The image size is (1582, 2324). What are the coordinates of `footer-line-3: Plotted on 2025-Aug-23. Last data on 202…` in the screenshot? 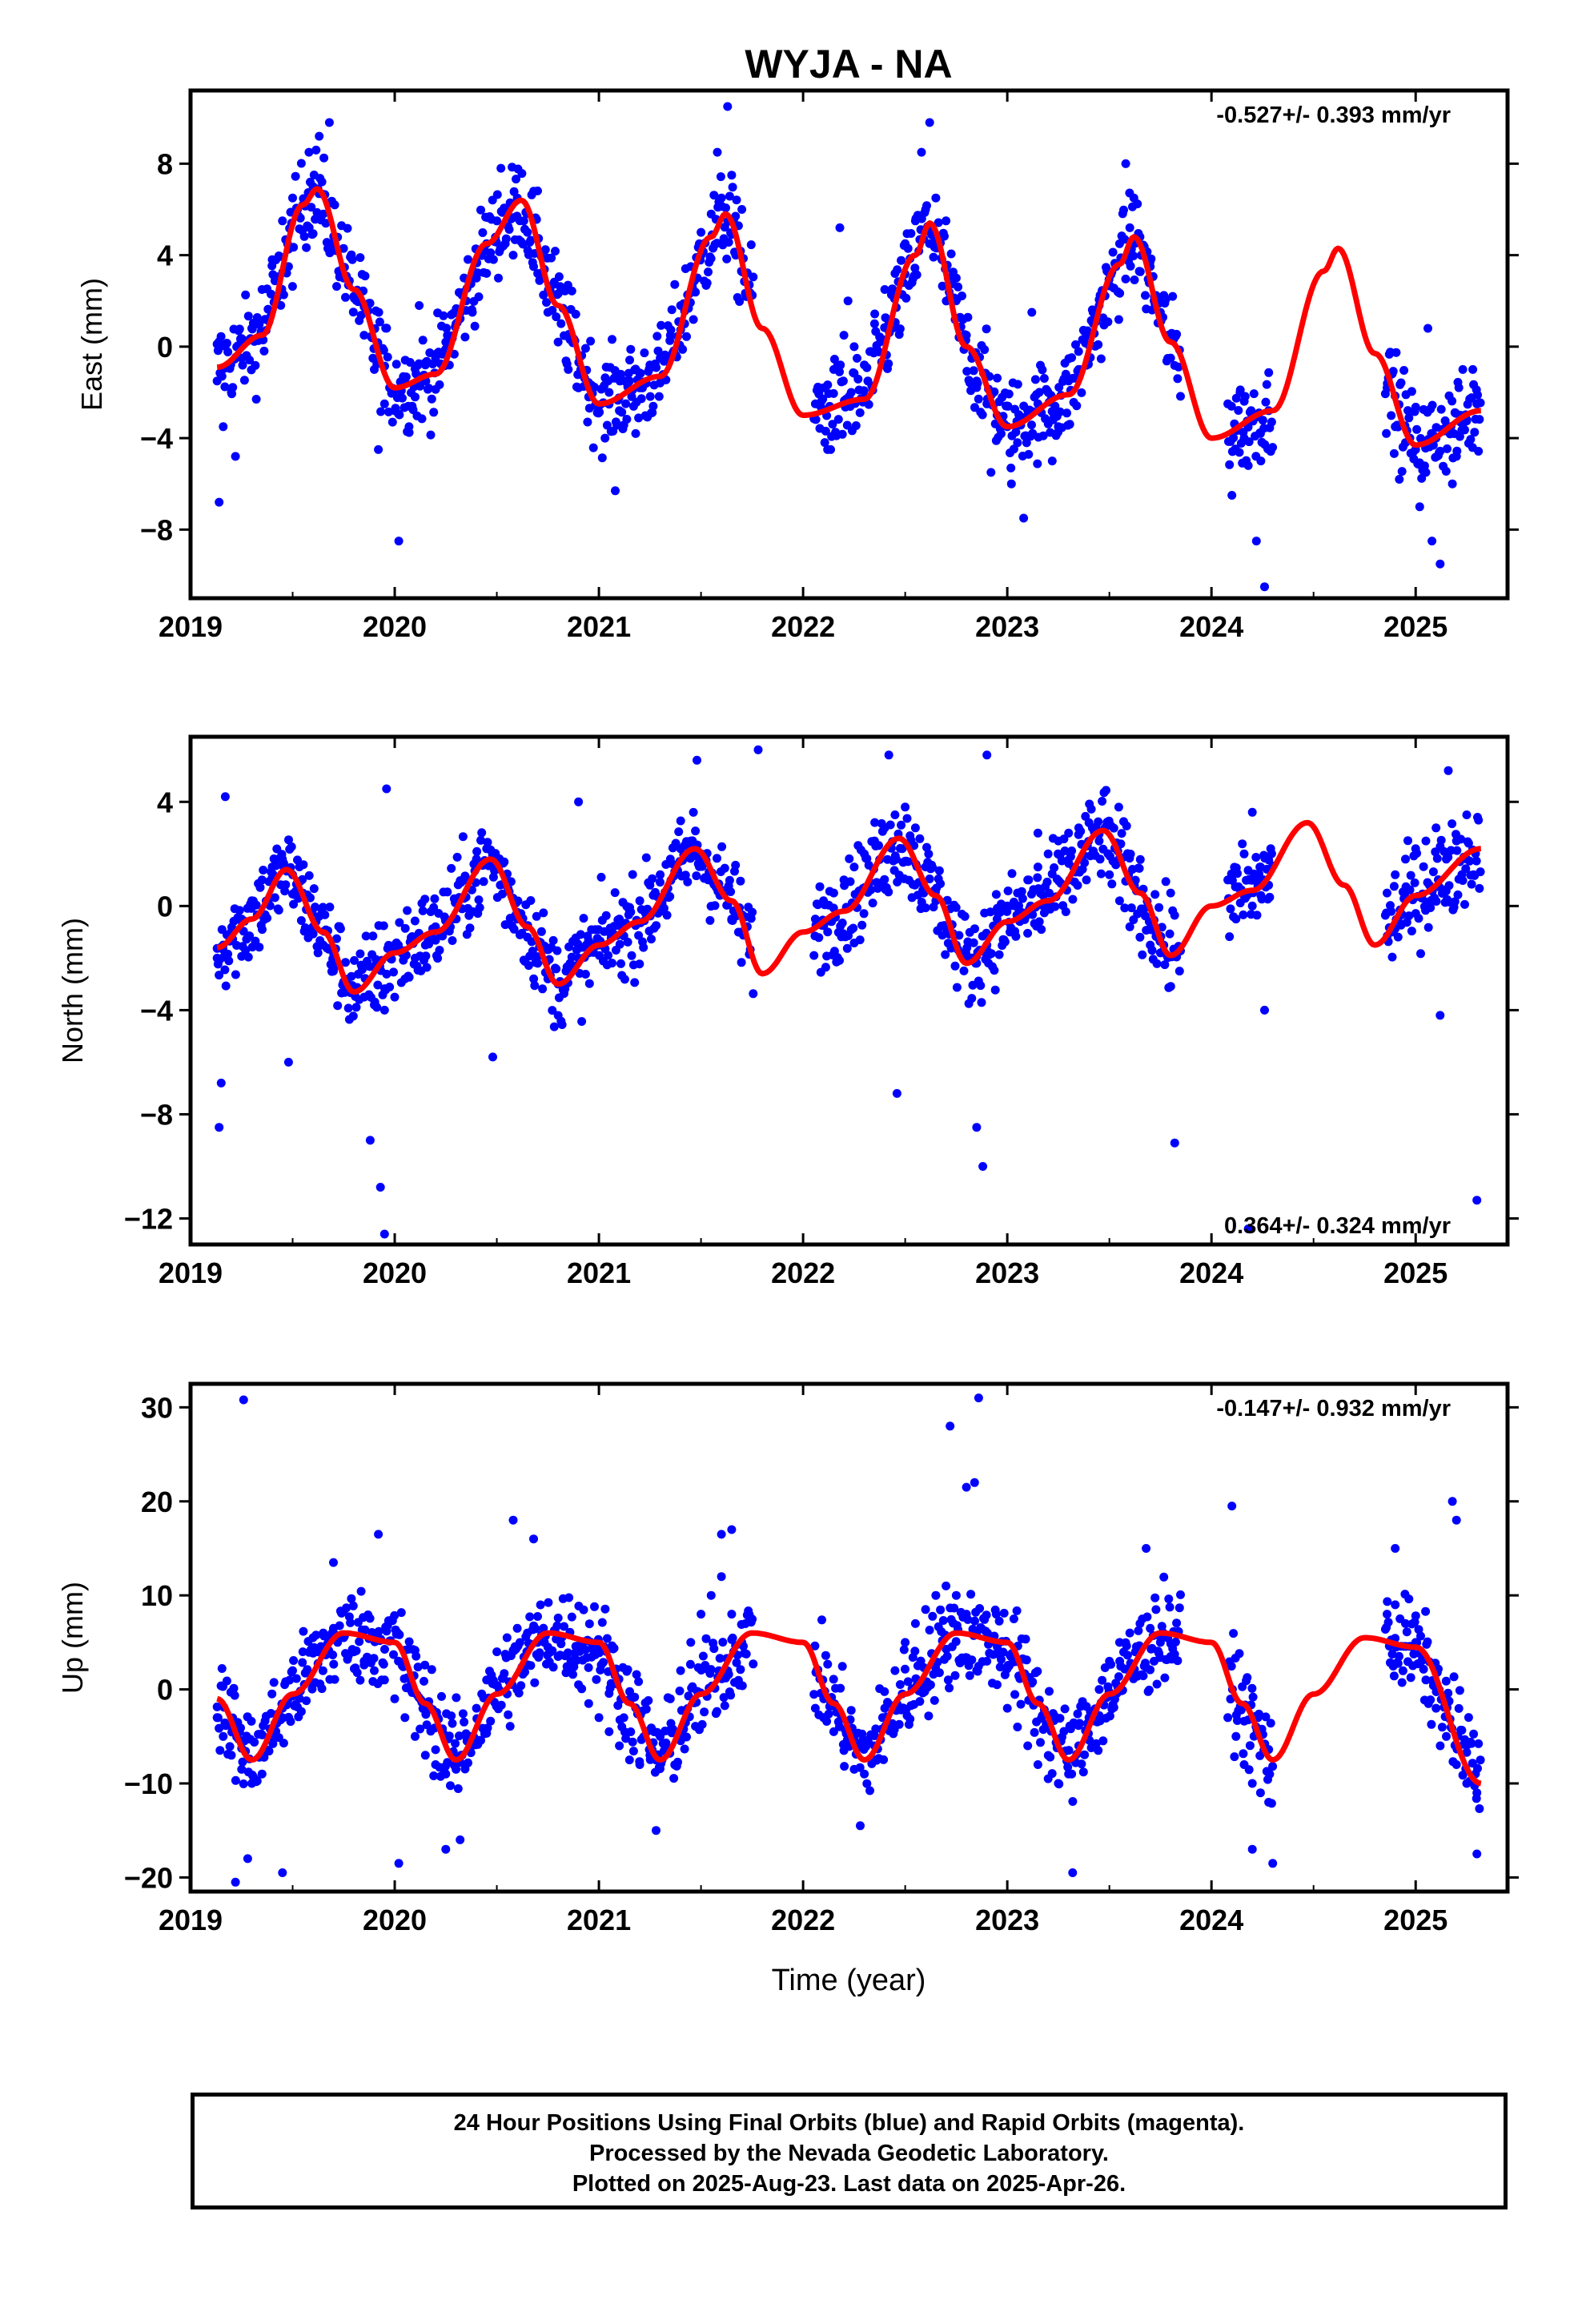 It's located at (849, 2184).